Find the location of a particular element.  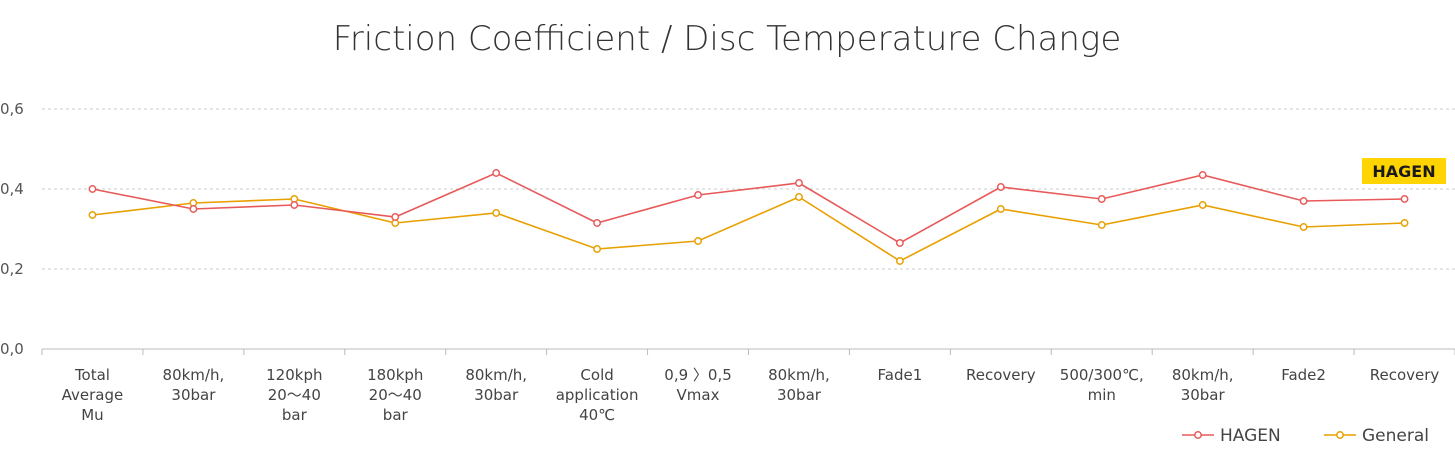

legend-label: HAGEN is located at coordinates (1250, 436).